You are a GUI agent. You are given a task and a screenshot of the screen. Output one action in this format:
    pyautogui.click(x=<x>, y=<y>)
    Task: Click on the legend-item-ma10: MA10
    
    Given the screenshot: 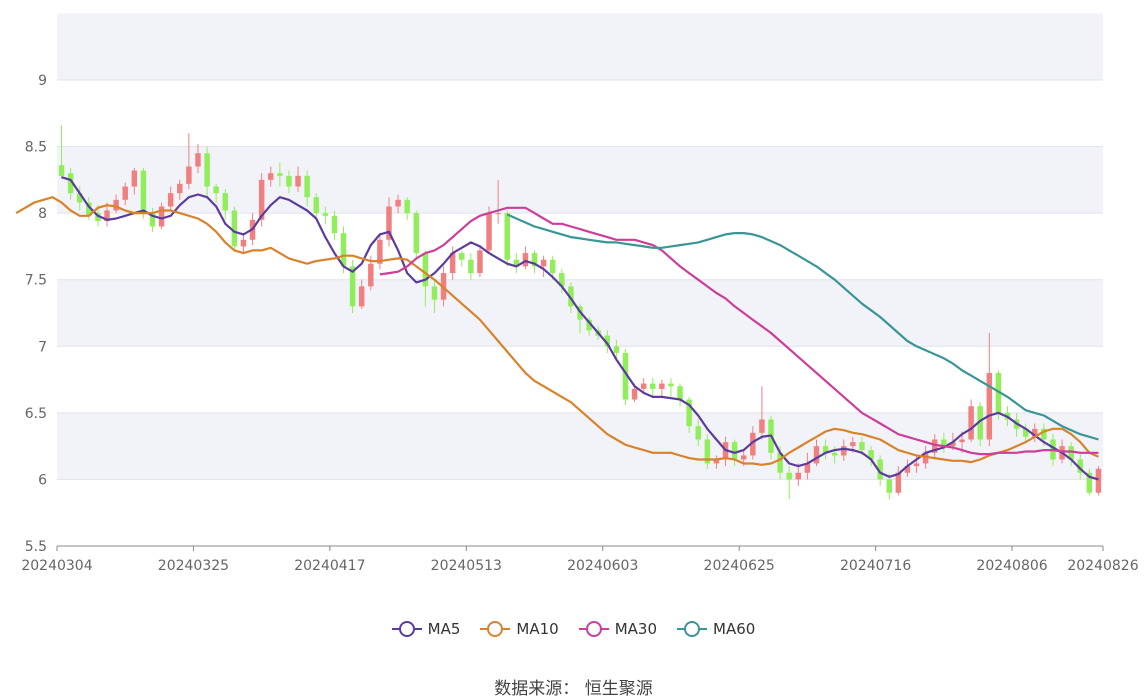 What is the action you would take?
    pyautogui.click(x=519, y=629)
    